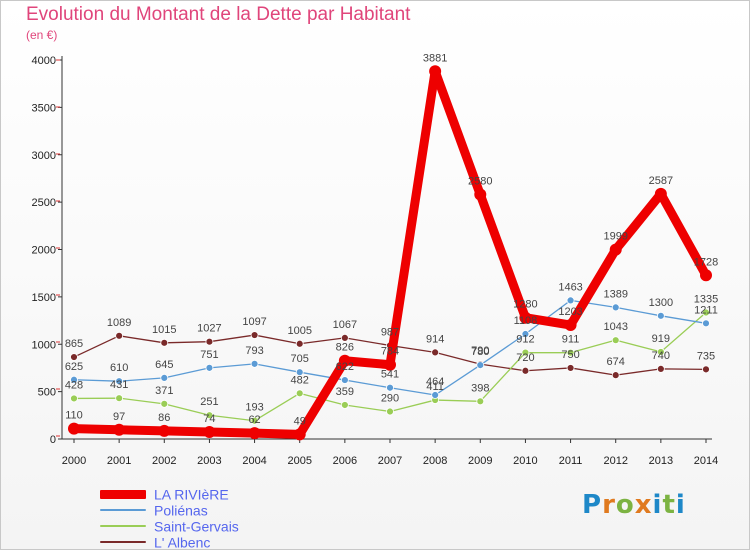 The image size is (750, 550). I want to click on legend-swatch-saint-gervais, so click(123, 526).